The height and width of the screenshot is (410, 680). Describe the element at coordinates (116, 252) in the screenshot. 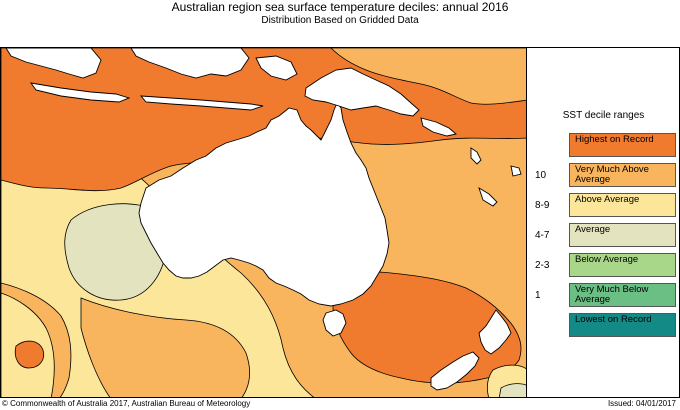

I see `region-average-west` at that location.